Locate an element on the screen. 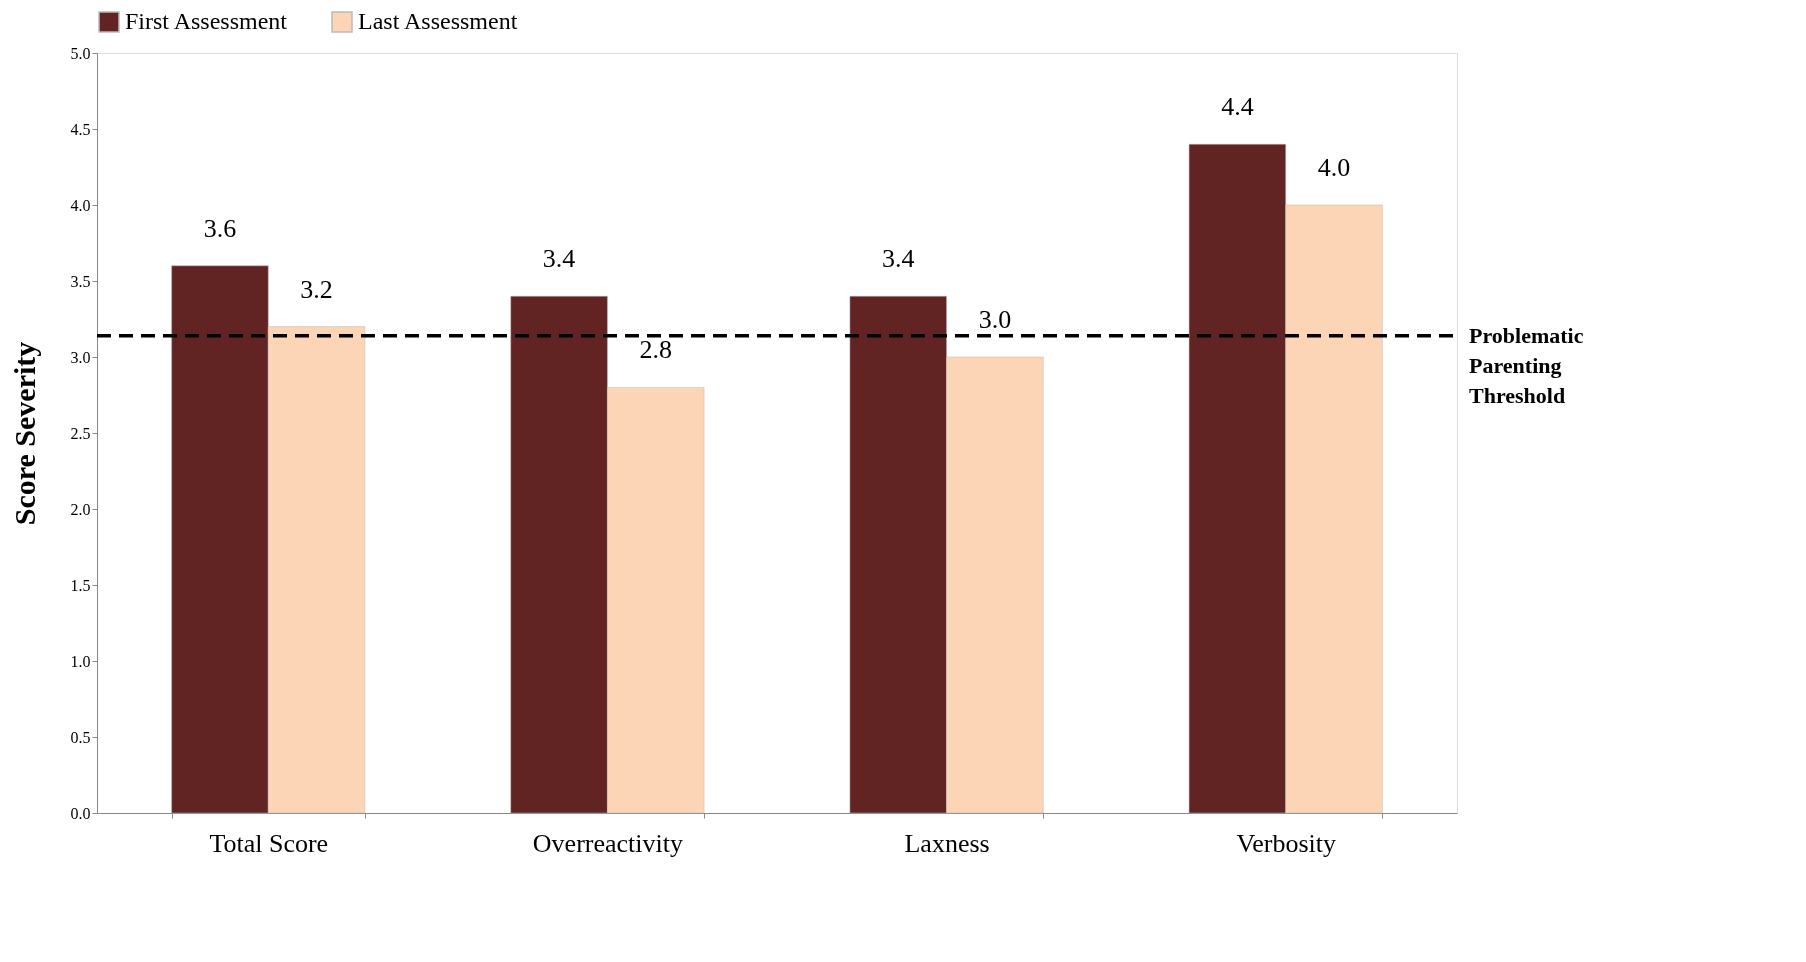 The height and width of the screenshot is (962, 1806). x-tick-label: Laxness is located at coordinates (947, 843).